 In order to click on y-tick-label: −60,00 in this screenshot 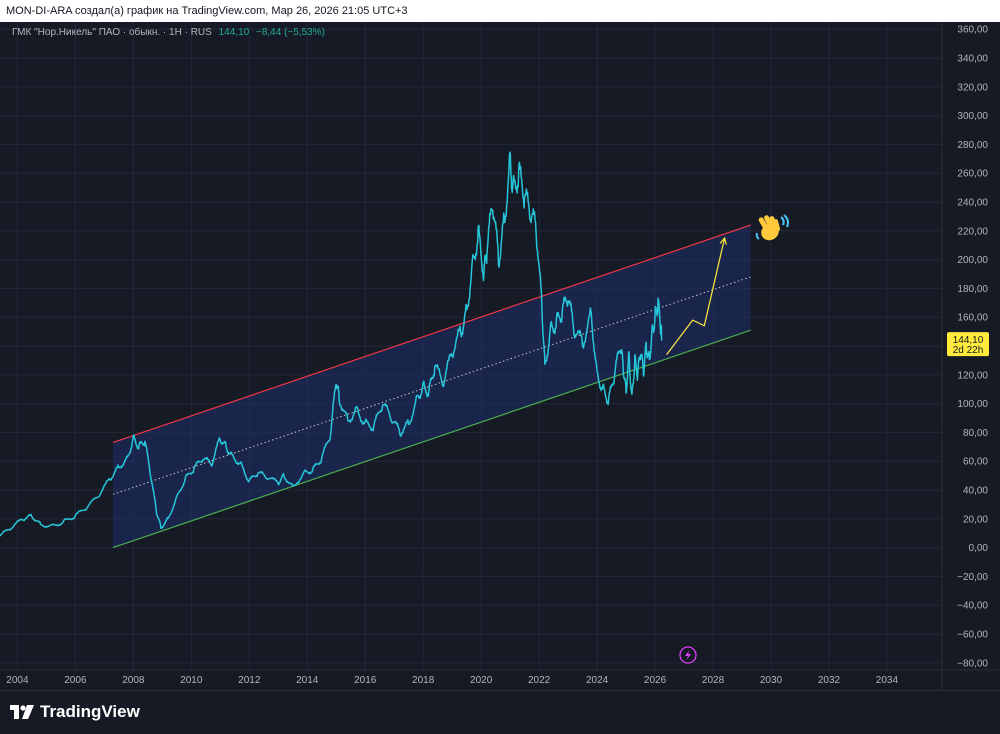, I will do `click(972, 635)`.